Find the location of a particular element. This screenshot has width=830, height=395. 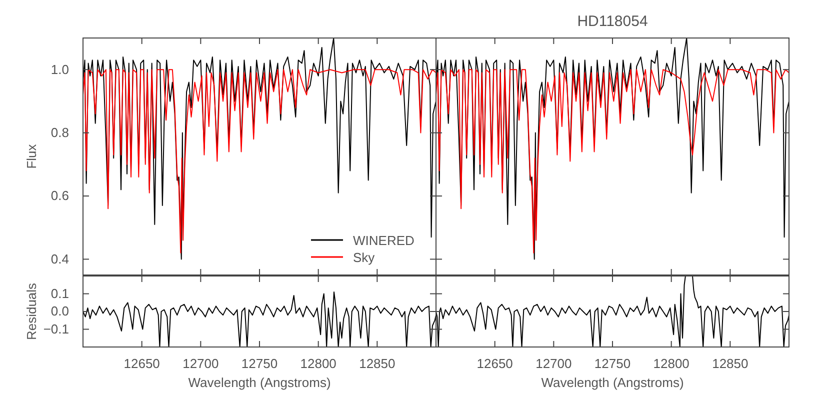

y-tick-label: 0.6 is located at coordinates (59, 196).